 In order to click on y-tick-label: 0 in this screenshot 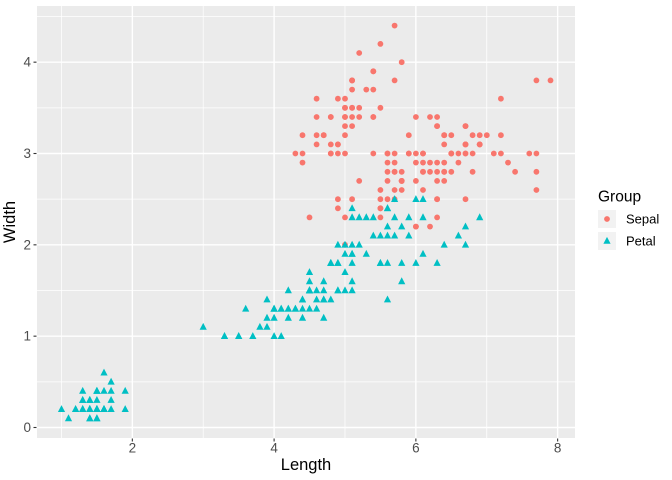, I will do `click(27, 427)`.